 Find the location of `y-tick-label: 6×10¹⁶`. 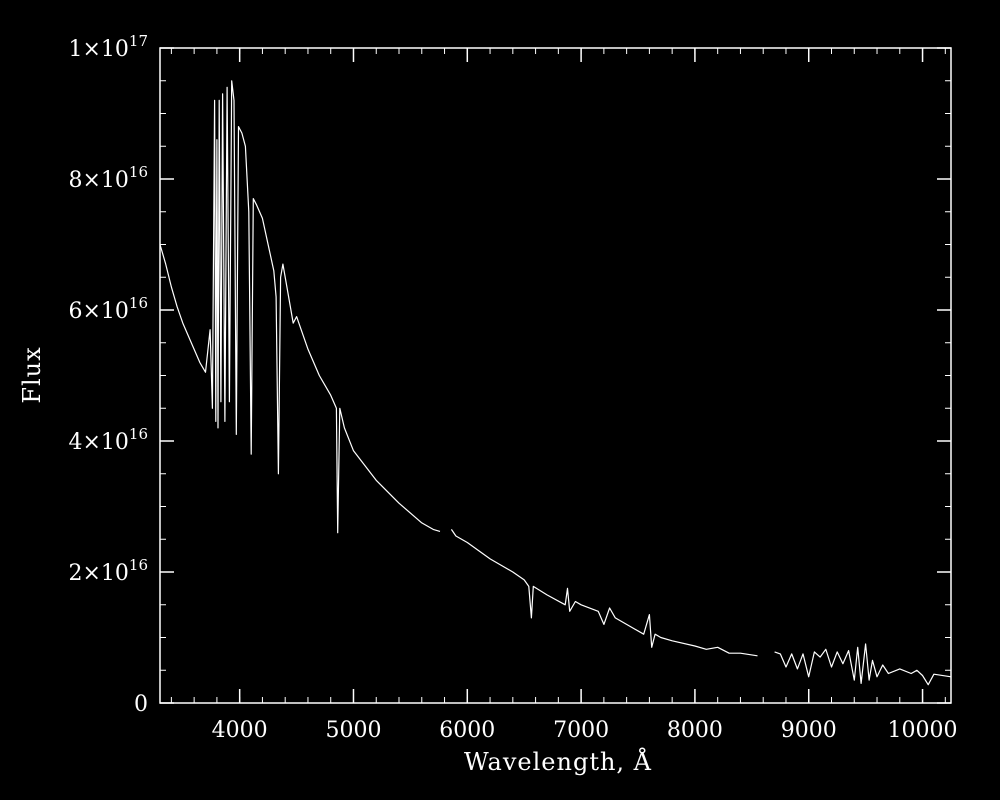

y-tick-label: 6×10¹⁶ is located at coordinates (108, 309).